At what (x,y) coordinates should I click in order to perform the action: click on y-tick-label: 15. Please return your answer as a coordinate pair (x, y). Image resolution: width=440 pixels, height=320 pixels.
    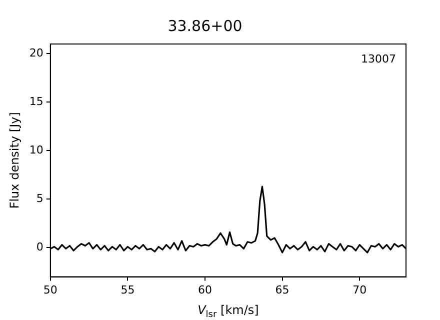
    Looking at the image, I should click on (36, 101).